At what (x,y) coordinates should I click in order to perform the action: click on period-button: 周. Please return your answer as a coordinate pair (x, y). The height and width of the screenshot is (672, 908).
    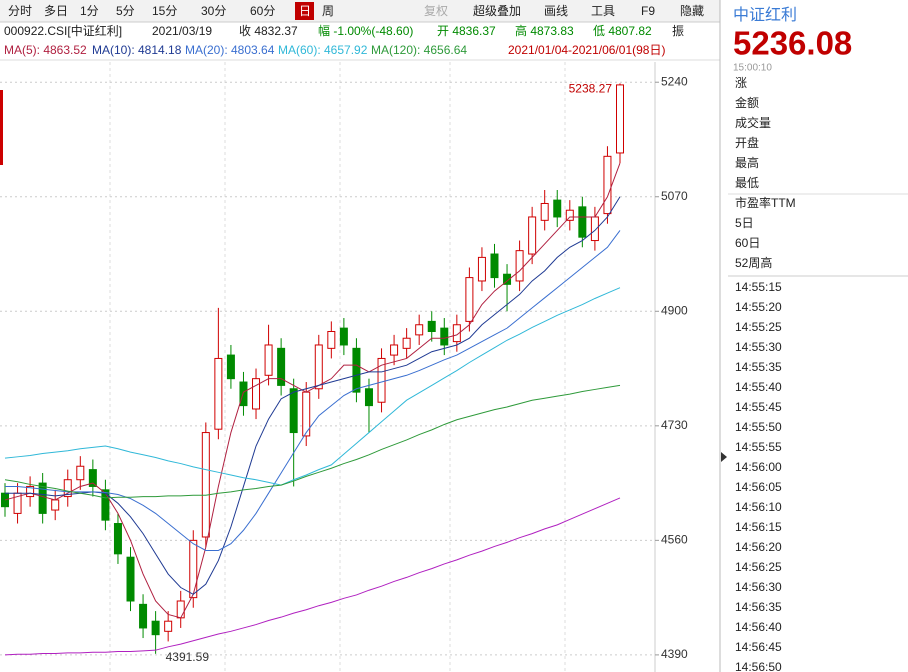
    Looking at the image, I should click on (328, 11).